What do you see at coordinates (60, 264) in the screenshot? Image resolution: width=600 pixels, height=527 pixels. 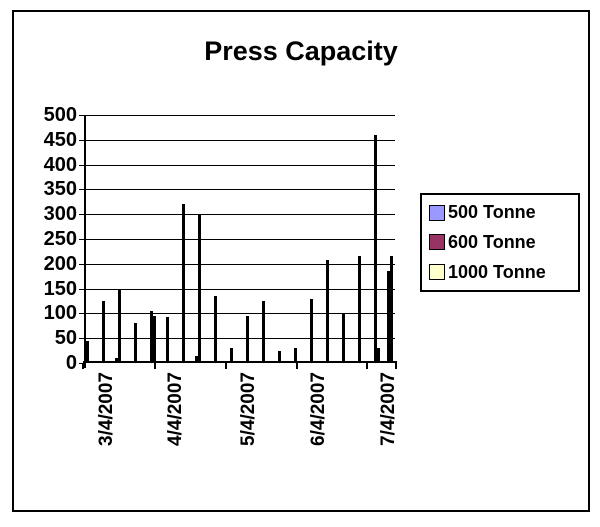 I see `y-axis-tick-label: 200` at bounding box center [60, 264].